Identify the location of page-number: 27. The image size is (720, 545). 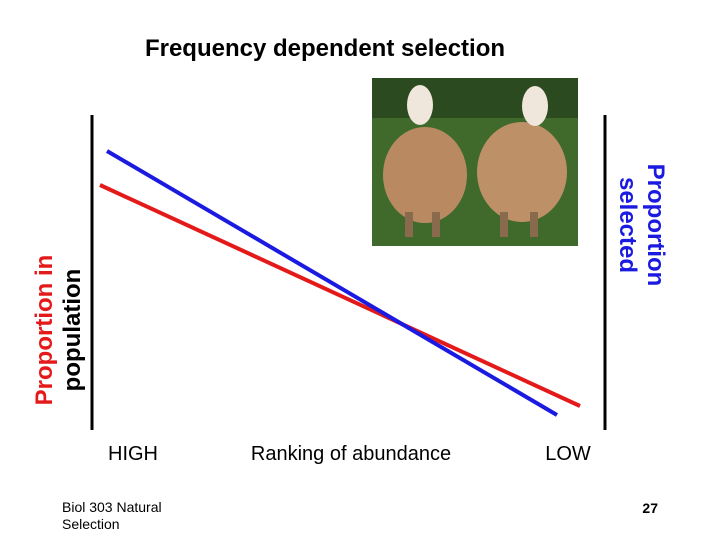
(650, 508).